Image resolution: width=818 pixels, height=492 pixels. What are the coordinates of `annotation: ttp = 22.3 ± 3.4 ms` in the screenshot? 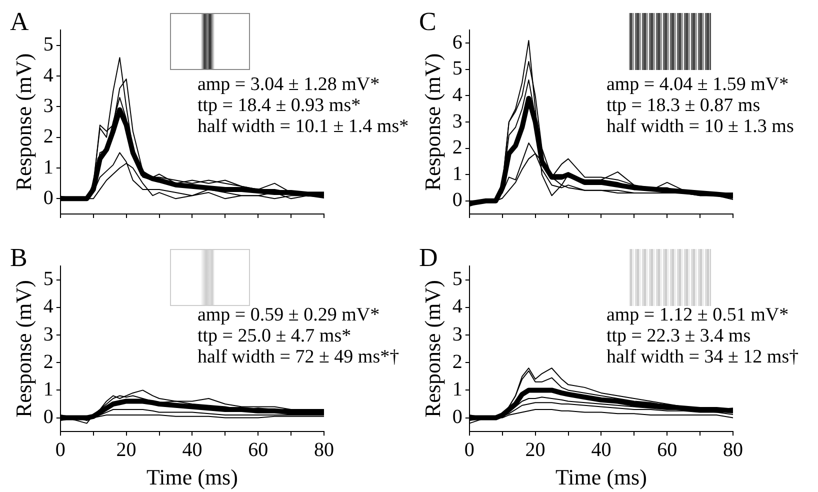 It's located at (678, 336).